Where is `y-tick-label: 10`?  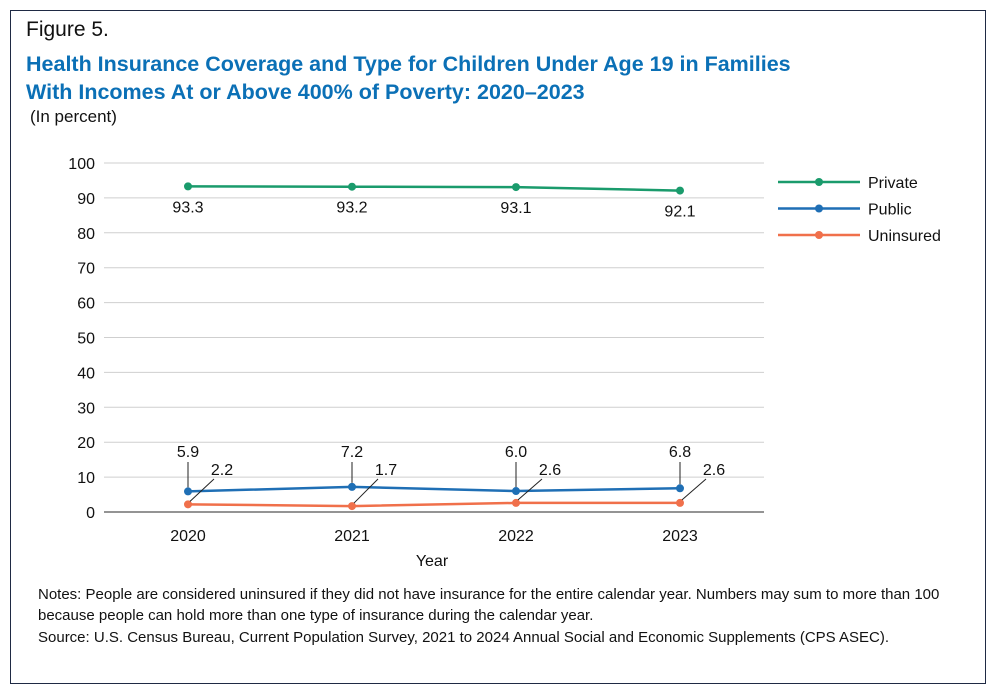
y-tick-label: 10 is located at coordinates (86, 478).